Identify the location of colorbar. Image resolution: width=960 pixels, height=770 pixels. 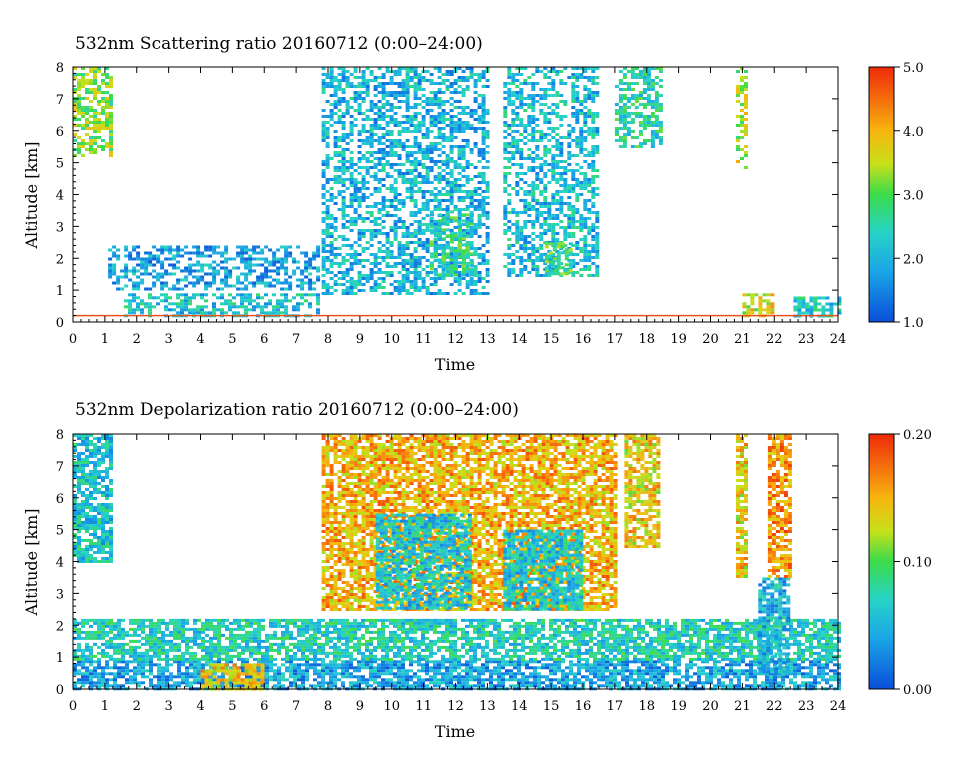
(881, 561).